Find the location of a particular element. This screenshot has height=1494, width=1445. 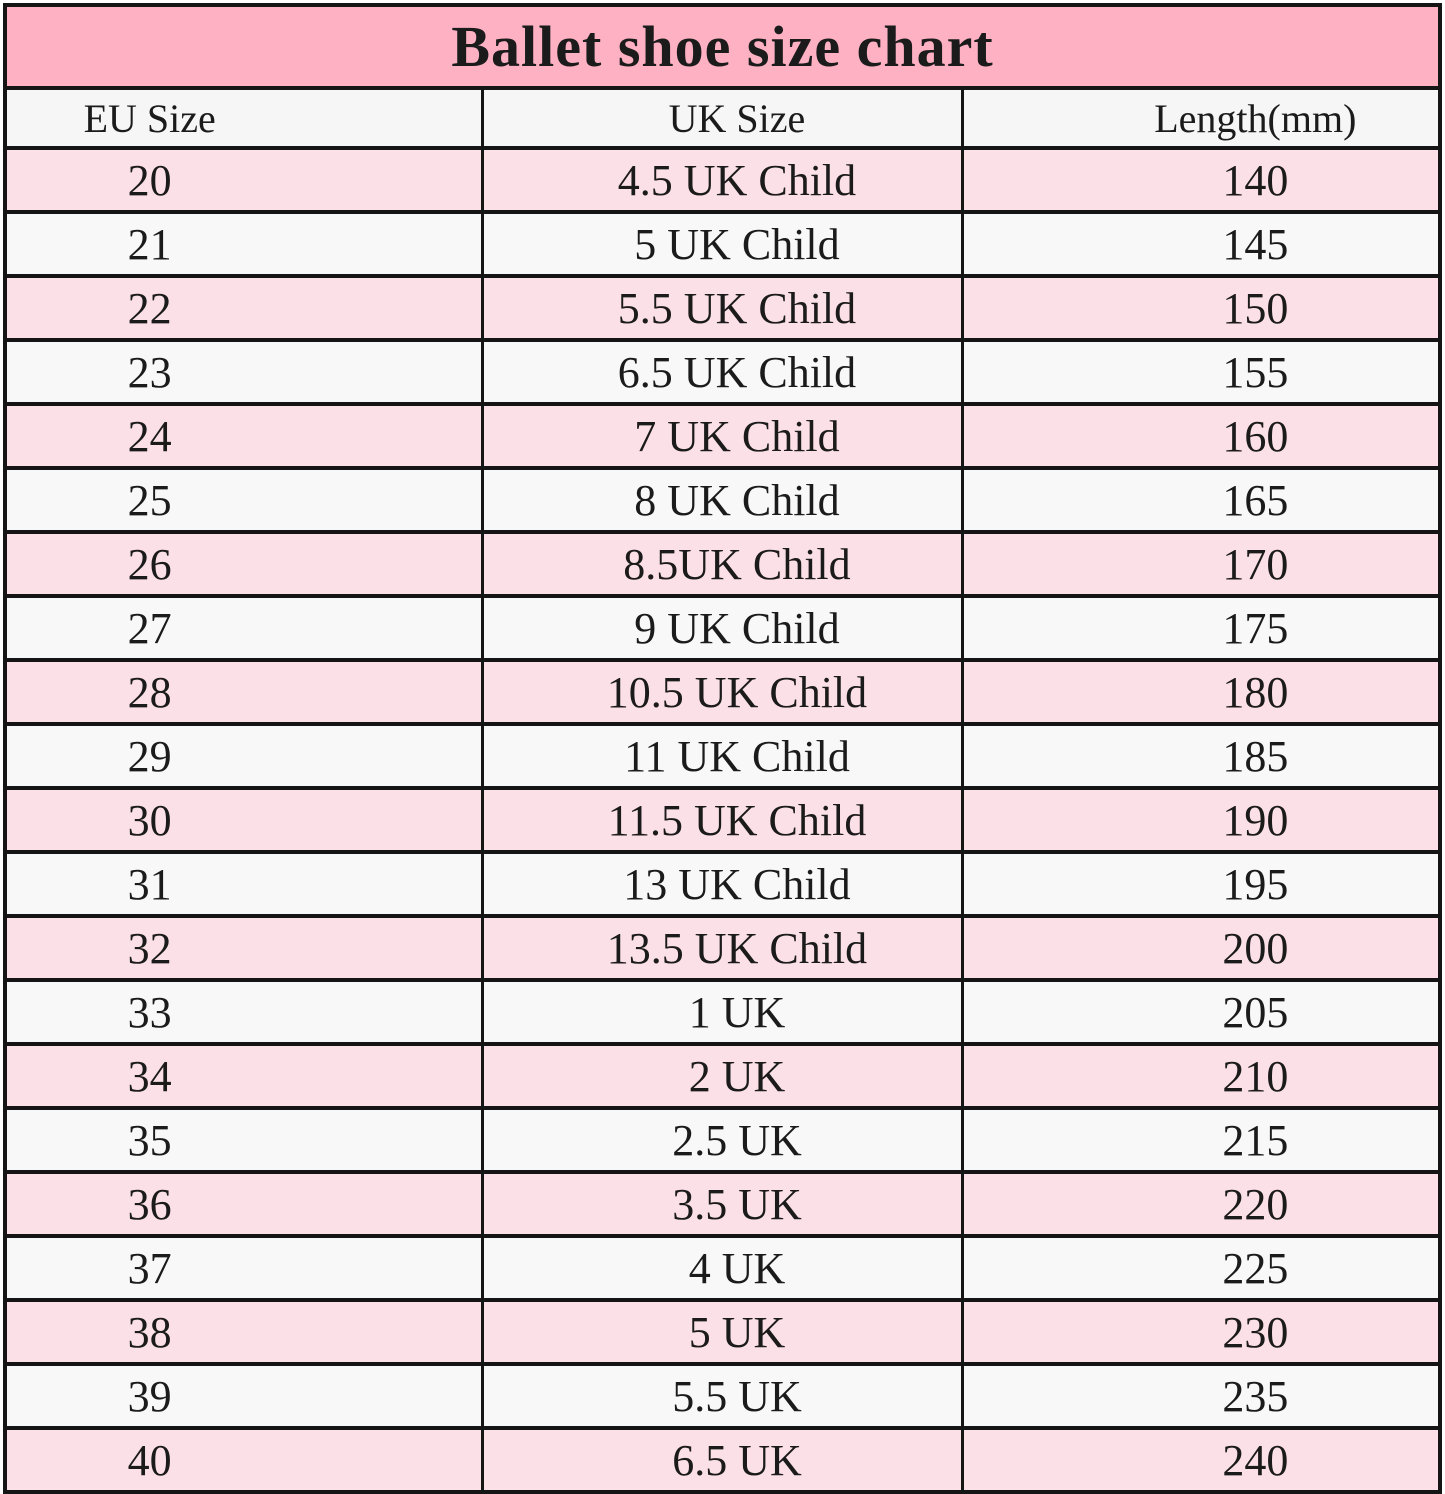

eu-size-cell: 21 is located at coordinates (244, 244).